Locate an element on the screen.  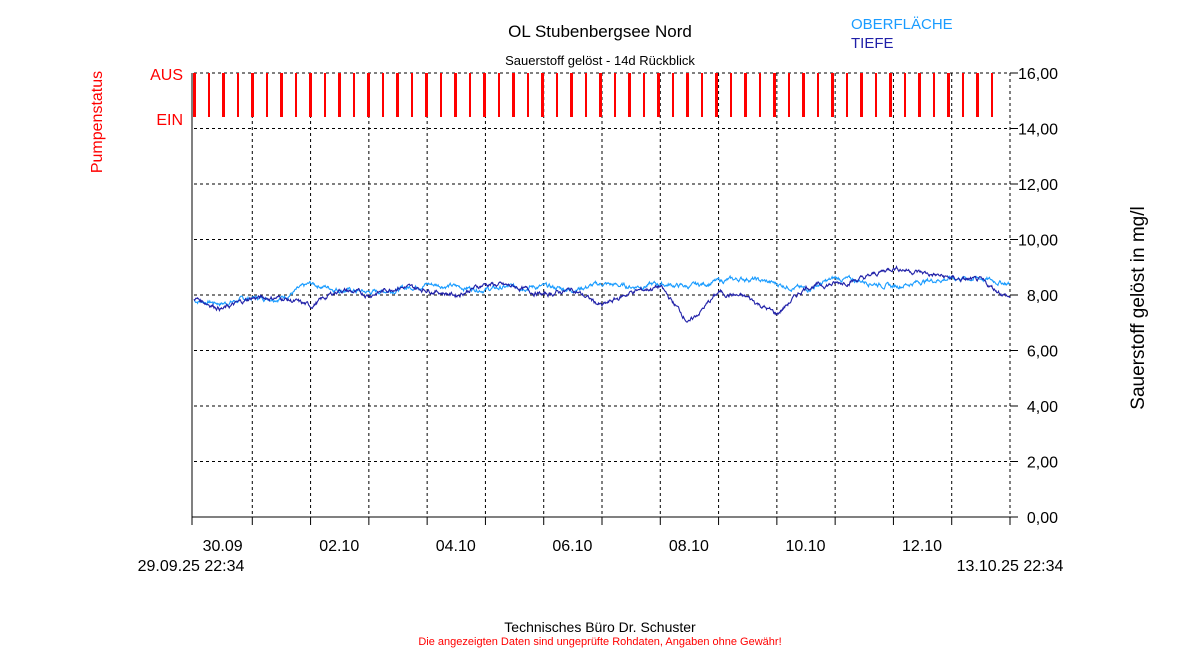
x-tick-label: 06.10 is located at coordinates (572, 546).